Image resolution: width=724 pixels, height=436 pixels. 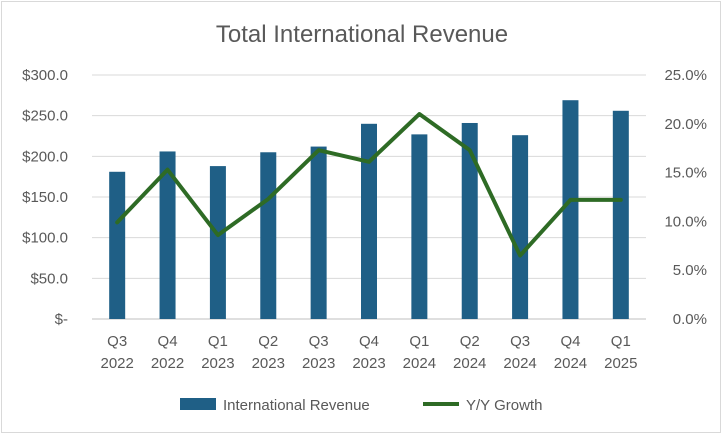 What do you see at coordinates (685, 173) in the screenshot?
I see `right-tick-label: 15.0%` at bounding box center [685, 173].